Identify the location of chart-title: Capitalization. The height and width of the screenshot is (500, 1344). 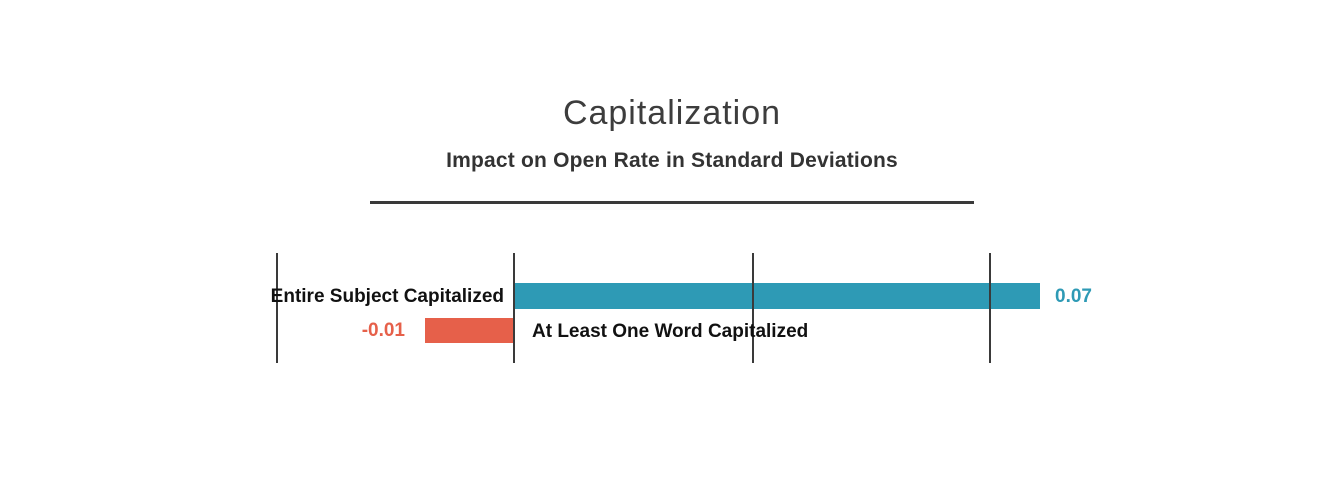
(672, 113).